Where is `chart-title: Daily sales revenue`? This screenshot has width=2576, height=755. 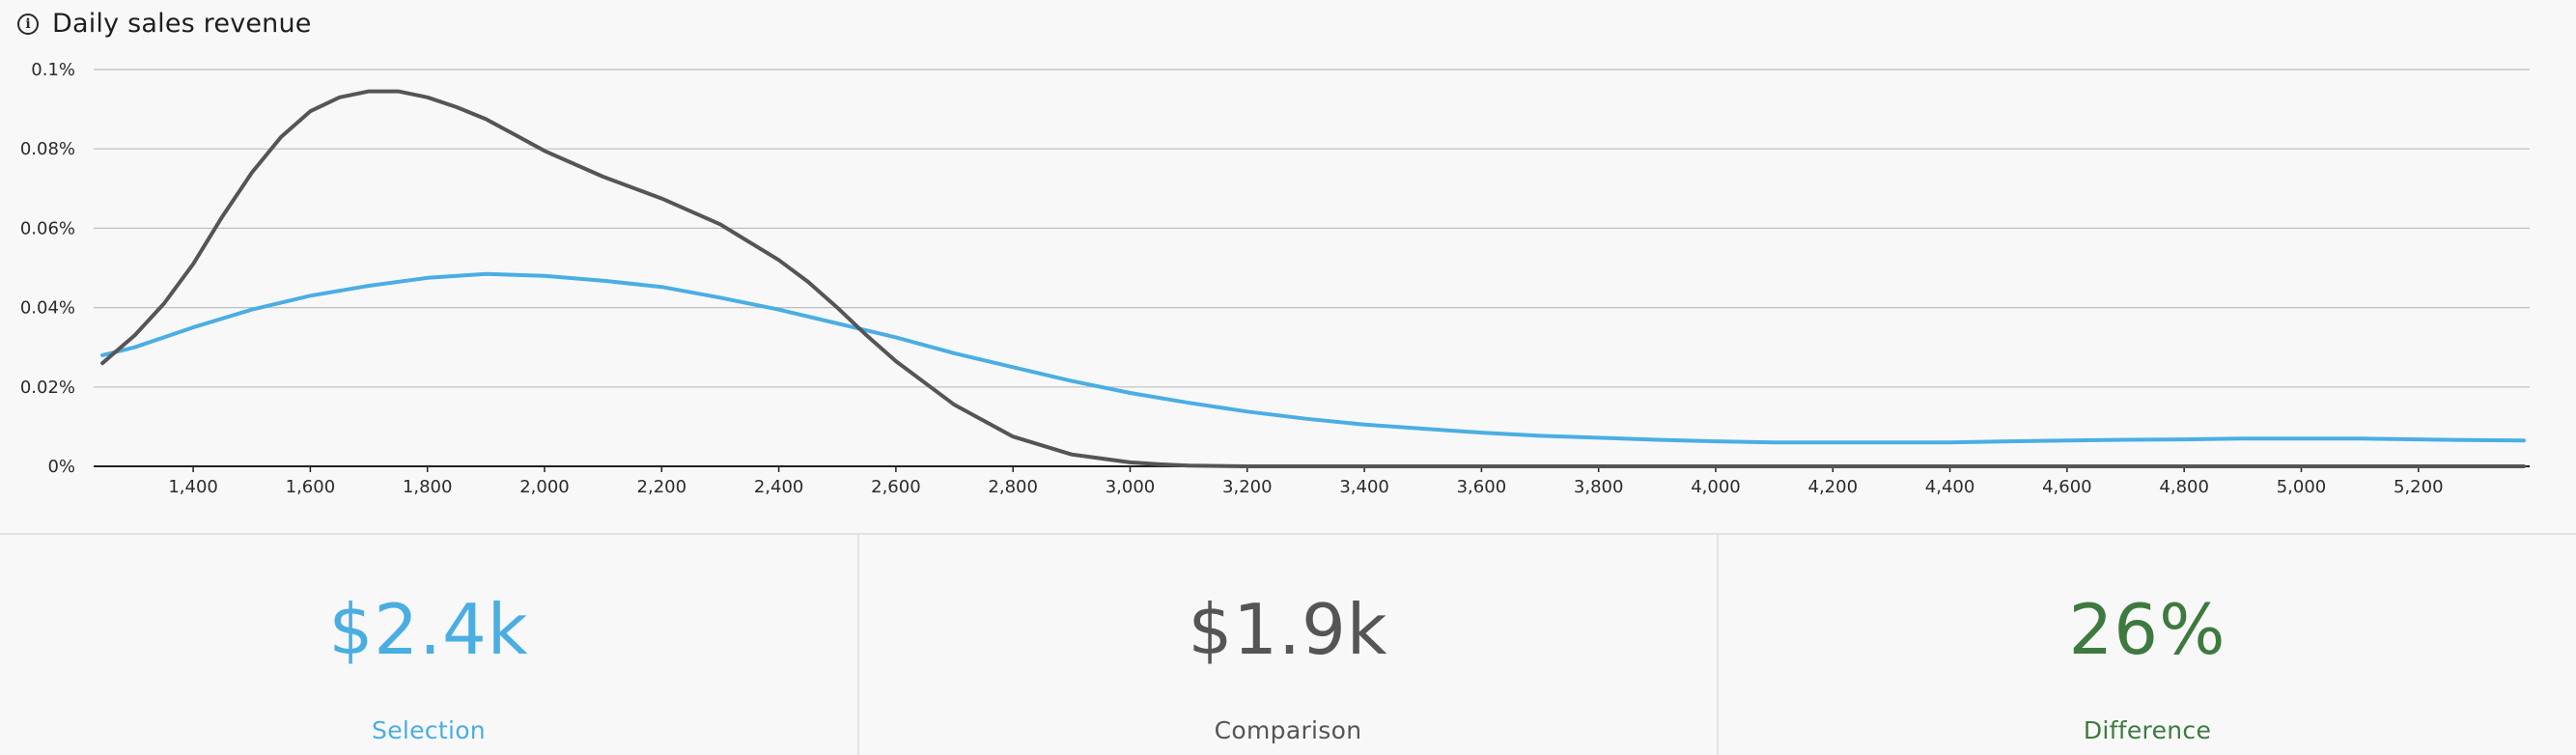 chart-title: Daily sales revenue is located at coordinates (182, 23).